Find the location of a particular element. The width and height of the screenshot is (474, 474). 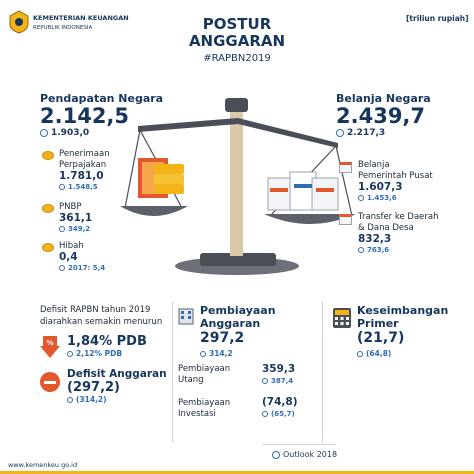

ministry-name: KEMENTERIAN KEUANGAN is located at coordinates (81, 18).